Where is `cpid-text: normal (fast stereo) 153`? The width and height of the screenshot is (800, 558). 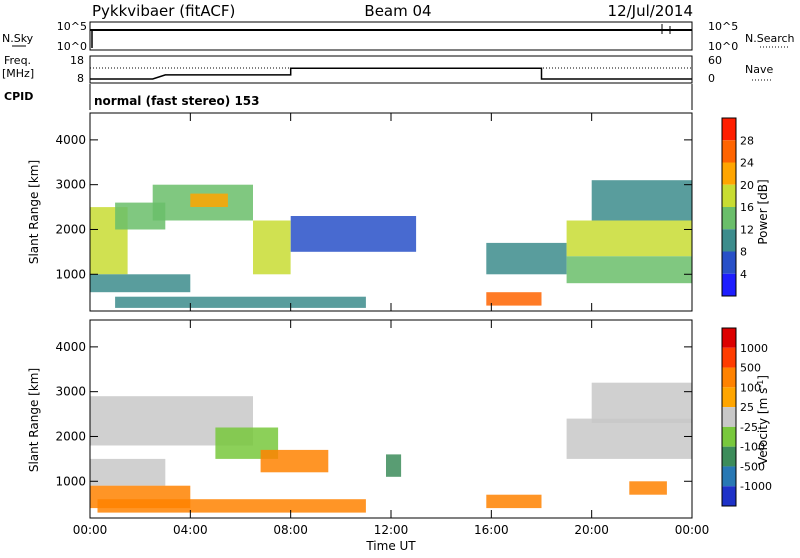 cpid-text: normal (fast stereo) 153 is located at coordinates (177, 101).